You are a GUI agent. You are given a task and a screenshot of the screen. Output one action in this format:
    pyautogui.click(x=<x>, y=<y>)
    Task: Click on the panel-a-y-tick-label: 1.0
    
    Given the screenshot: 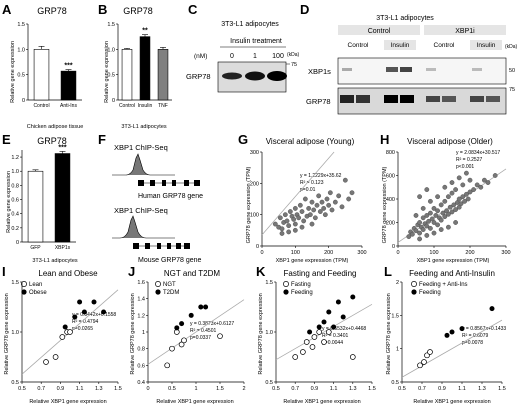 What is the action you would take?
    pyautogui.click(x=21, y=50)
    